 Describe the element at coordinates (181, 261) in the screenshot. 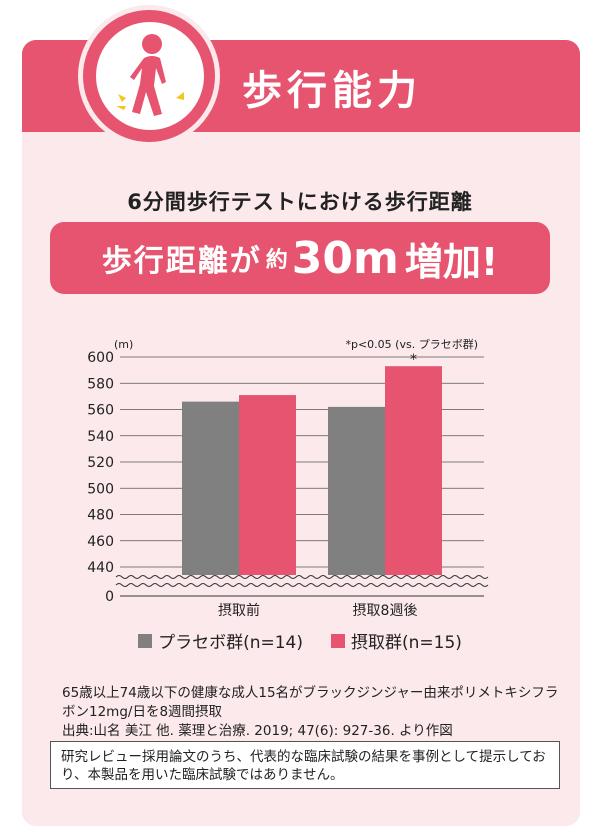

I see `highlight-text-1: 歩行距離が` at that location.